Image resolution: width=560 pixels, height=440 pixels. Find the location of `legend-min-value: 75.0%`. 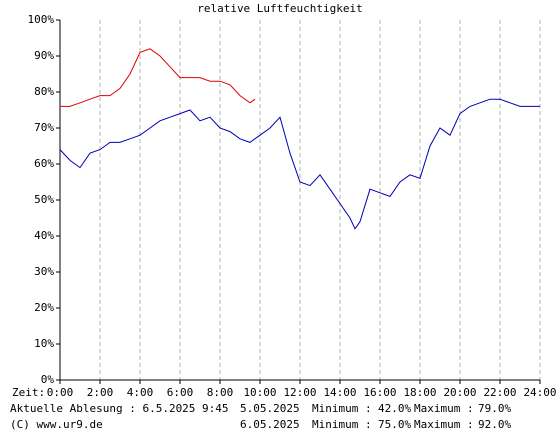

legend-min-value: 75.0% is located at coordinates (394, 424).